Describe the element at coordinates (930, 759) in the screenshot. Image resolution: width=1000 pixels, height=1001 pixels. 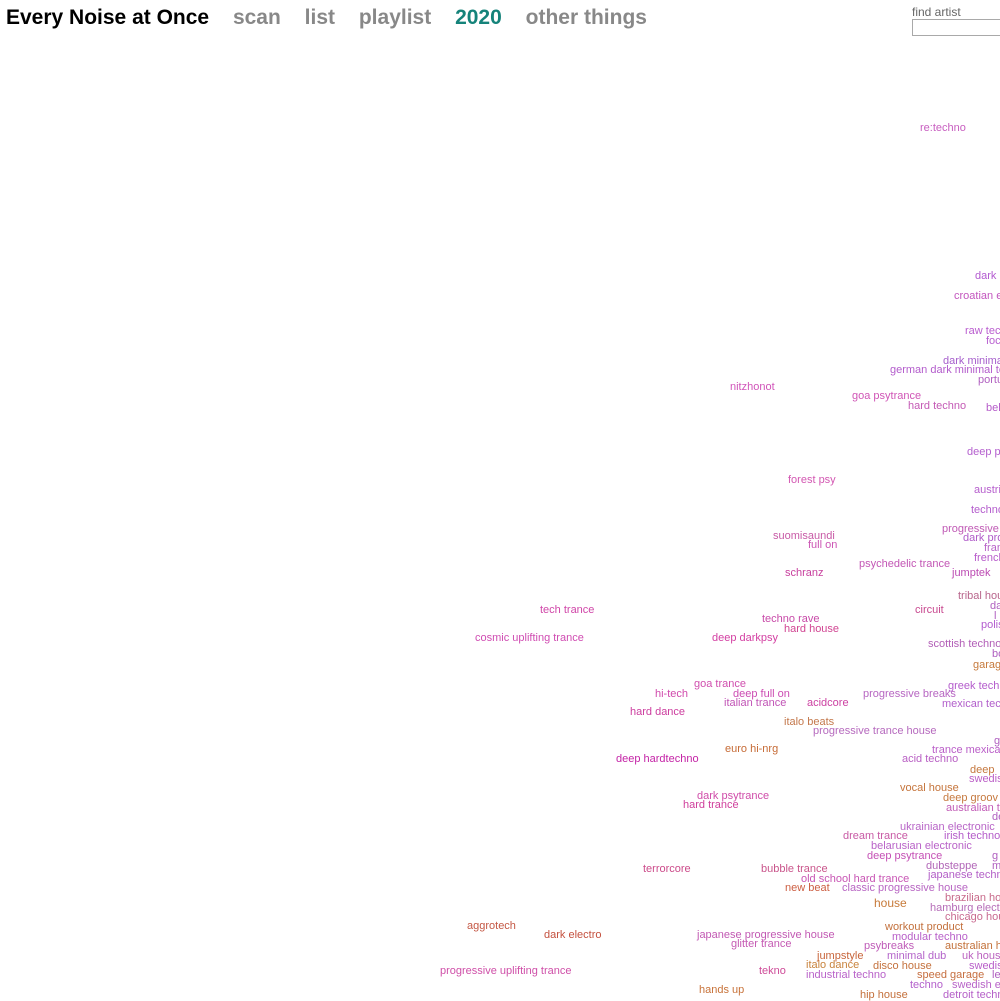
I see `genre-label: acid techno` at that location.